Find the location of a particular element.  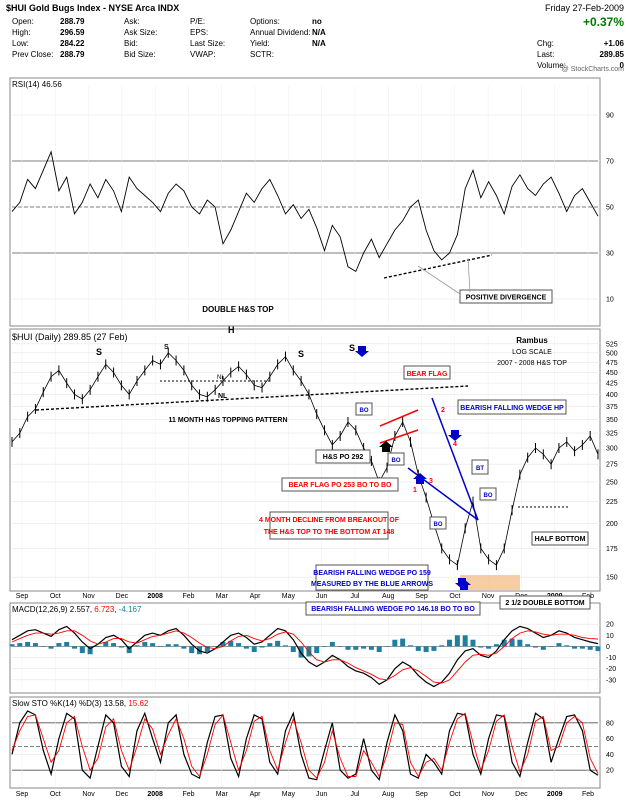

price-annotation: BT is located at coordinates (480, 469).